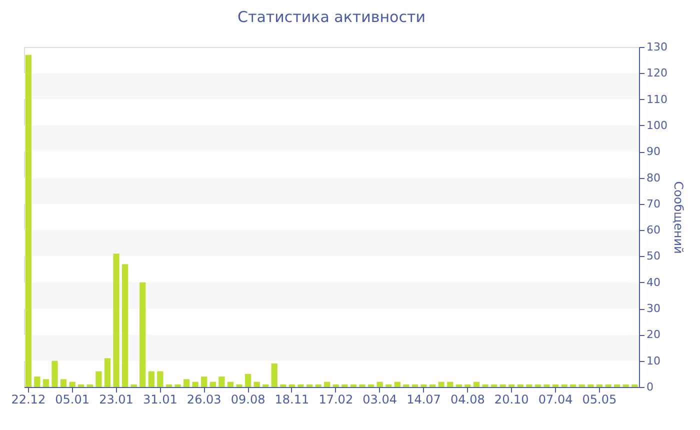 The height and width of the screenshot is (430, 700). What do you see at coordinates (599, 399) in the screenshot?
I see `x-tick-label: 05.05` at bounding box center [599, 399].